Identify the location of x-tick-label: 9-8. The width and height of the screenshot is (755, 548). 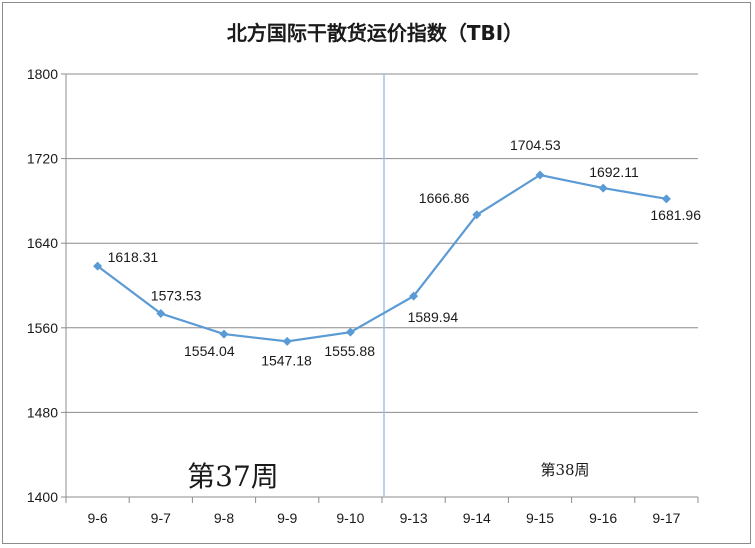
(224, 518).